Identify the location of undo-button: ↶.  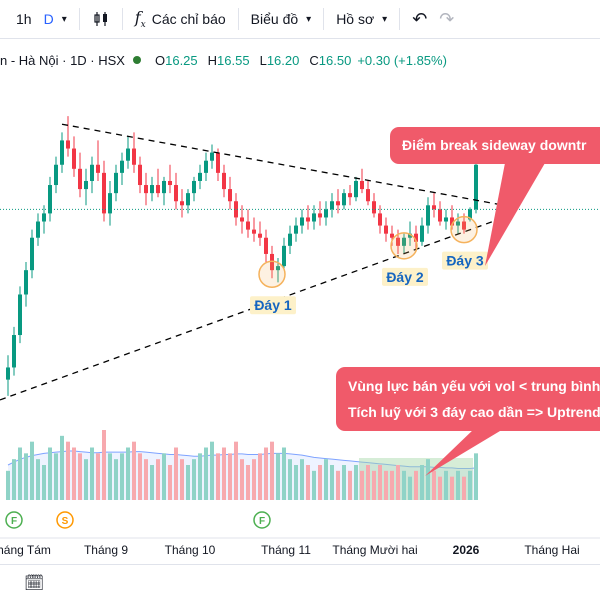
(419, 19).